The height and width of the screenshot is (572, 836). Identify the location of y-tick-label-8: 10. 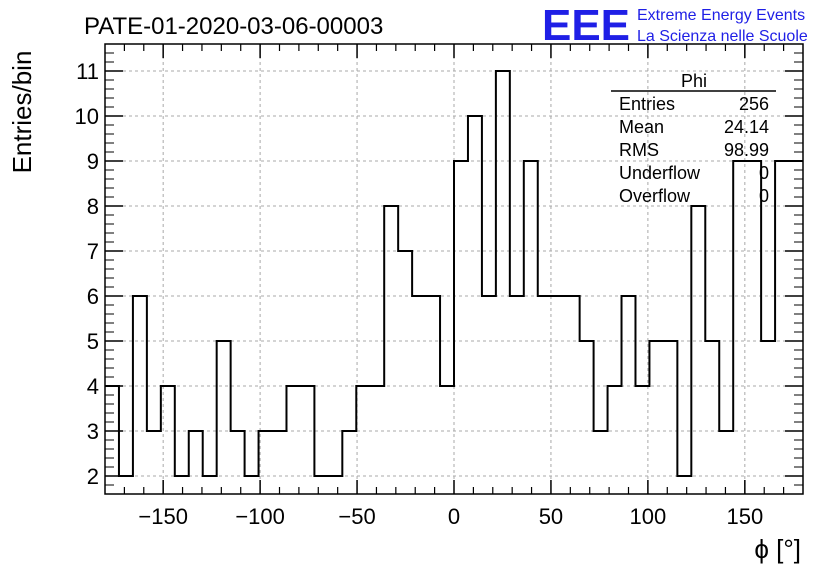
(87, 116).